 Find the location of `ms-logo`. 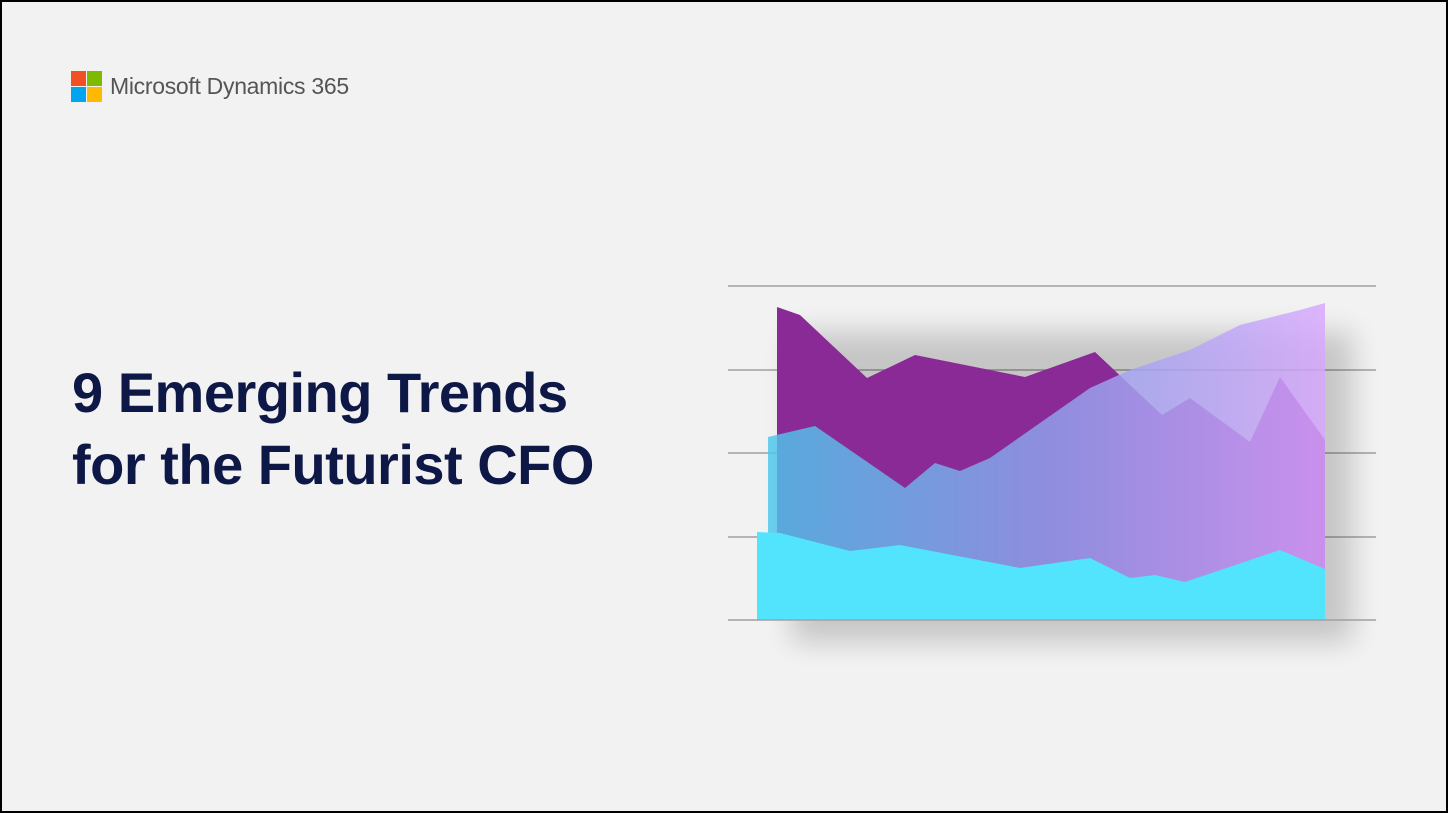

ms-logo is located at coordinates (86, 86).